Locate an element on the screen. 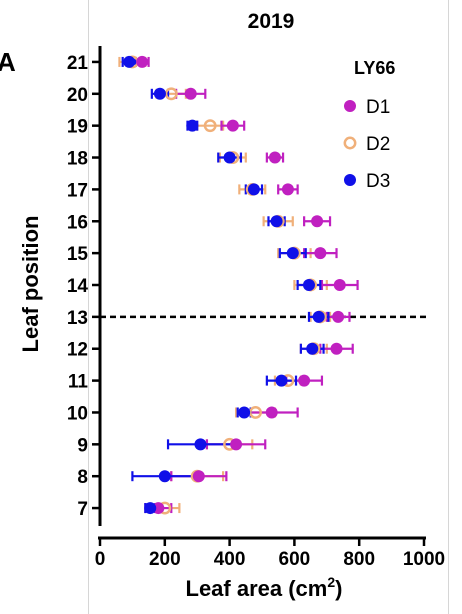 This screenshot has width=462, height=614. app-divider-line-left is located at coordinates (88, 307).